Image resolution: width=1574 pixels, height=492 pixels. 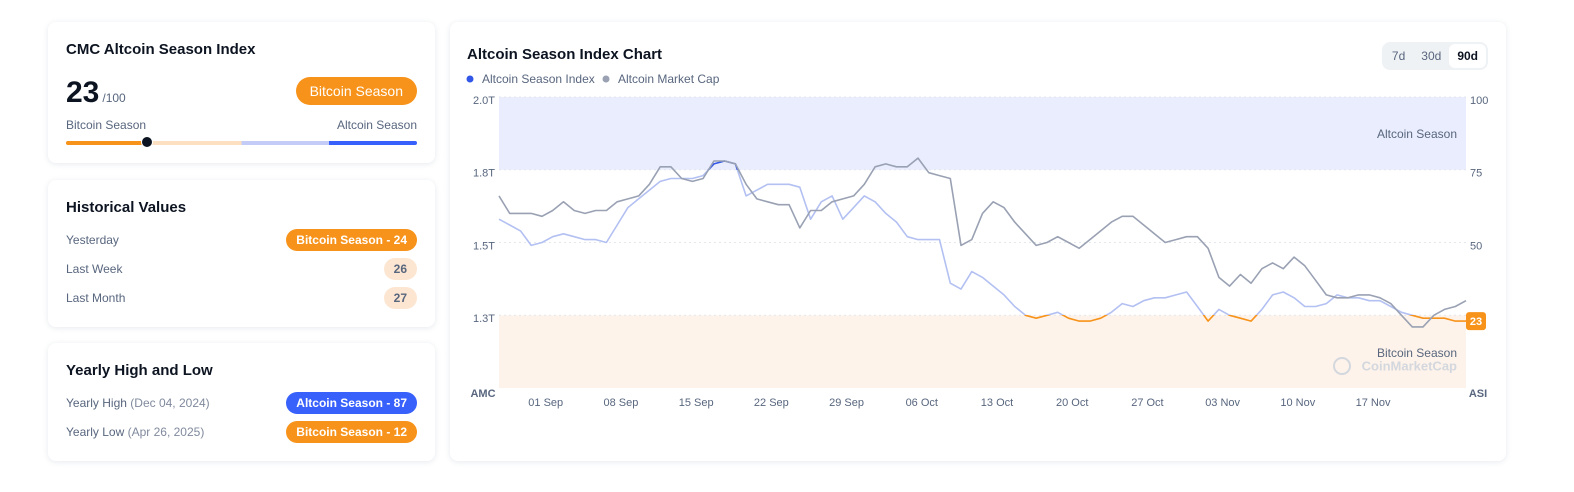 What do you see at coordinates (771, 403) in the screenshot?
I see `x-tick-label: 22 Sep` at bounding box center [771, 403].